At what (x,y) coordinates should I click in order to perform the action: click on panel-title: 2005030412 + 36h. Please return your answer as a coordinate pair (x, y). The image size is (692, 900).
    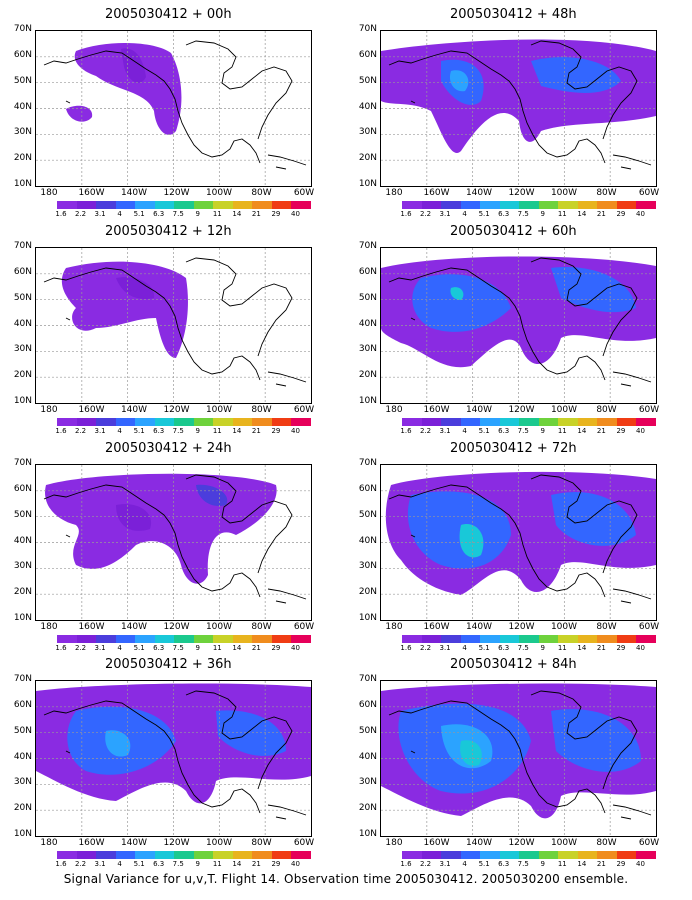
    Looking at the image, I should click on (168, 664).